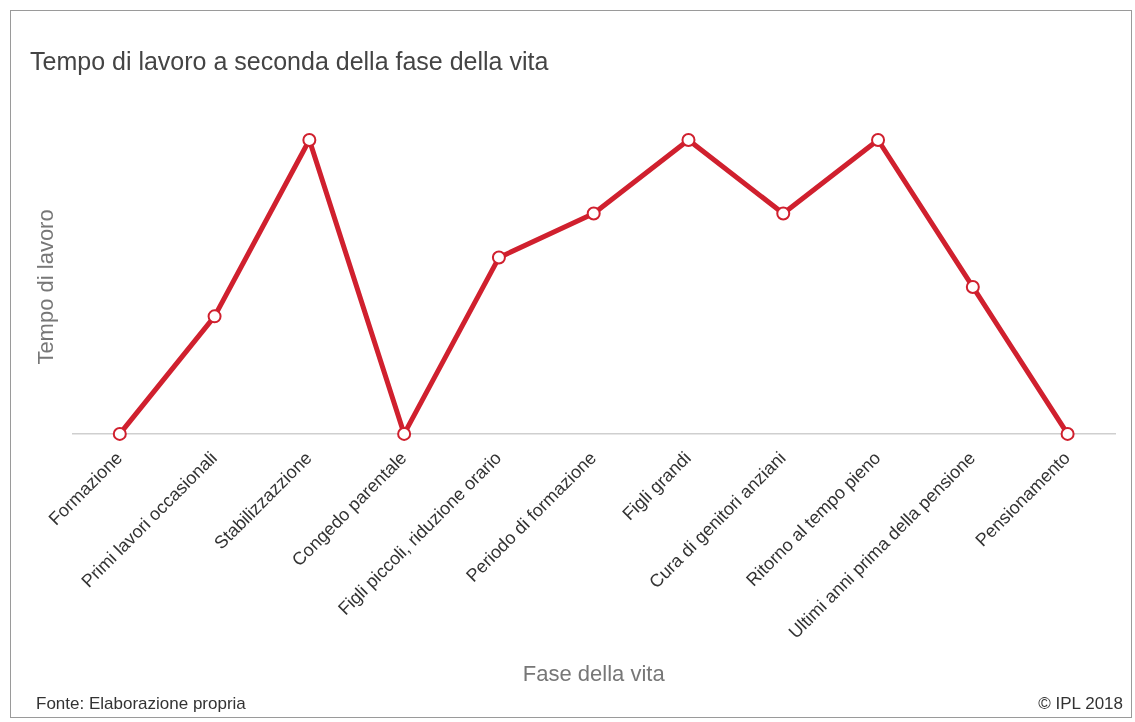  I want to click on text: © IPL 2018, so click(1080, 704).